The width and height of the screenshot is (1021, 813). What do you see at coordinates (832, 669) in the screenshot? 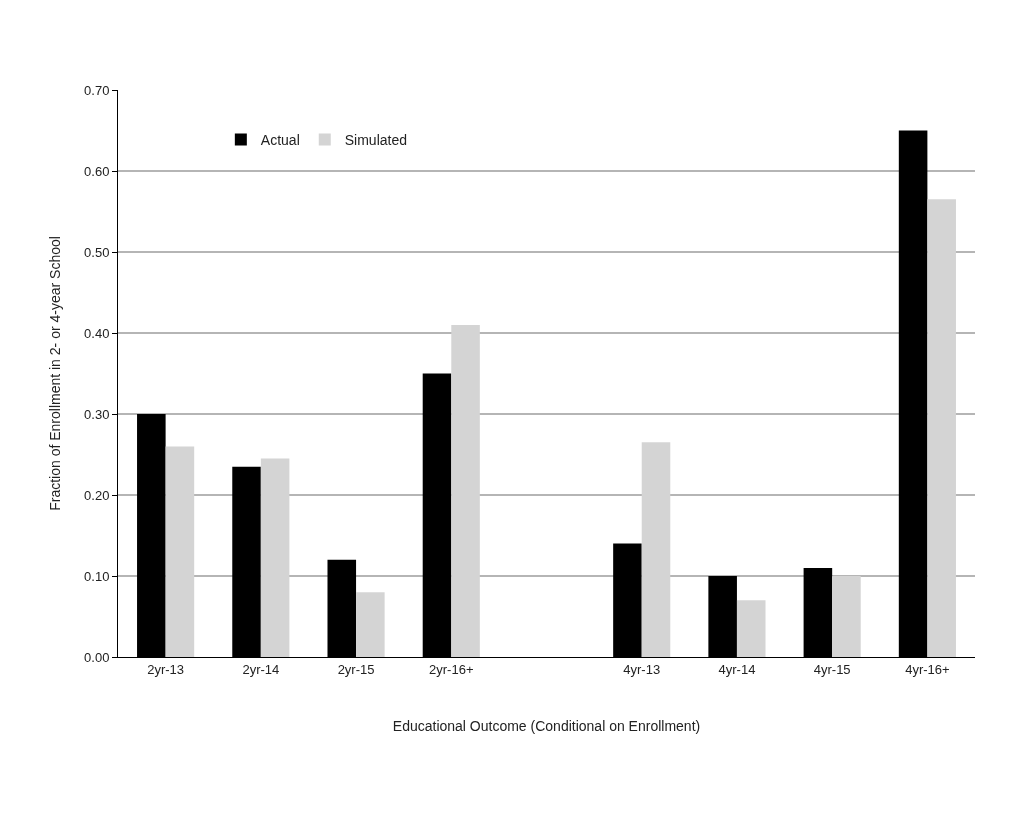
I see `x-tick-label: 4yr-15` at bounding box center [832, 669].